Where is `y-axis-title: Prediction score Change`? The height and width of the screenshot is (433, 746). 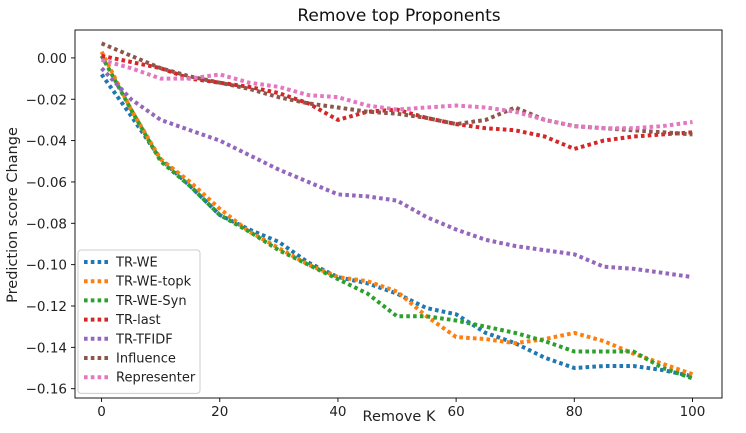 y-axis-title: Prediction score Change is located at coordinates (13, 215).